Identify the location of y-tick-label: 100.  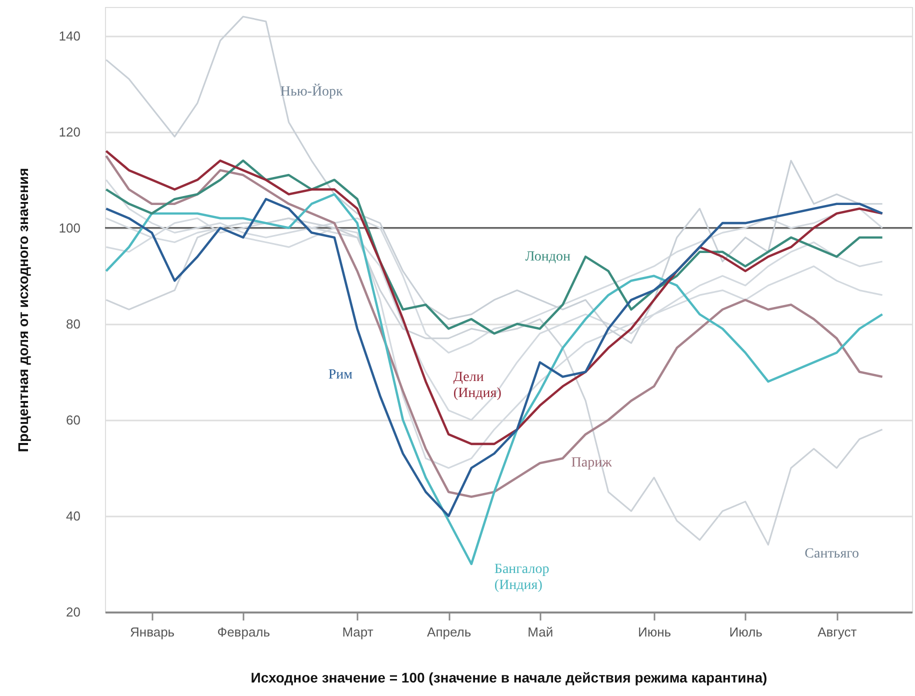
(69, 228).